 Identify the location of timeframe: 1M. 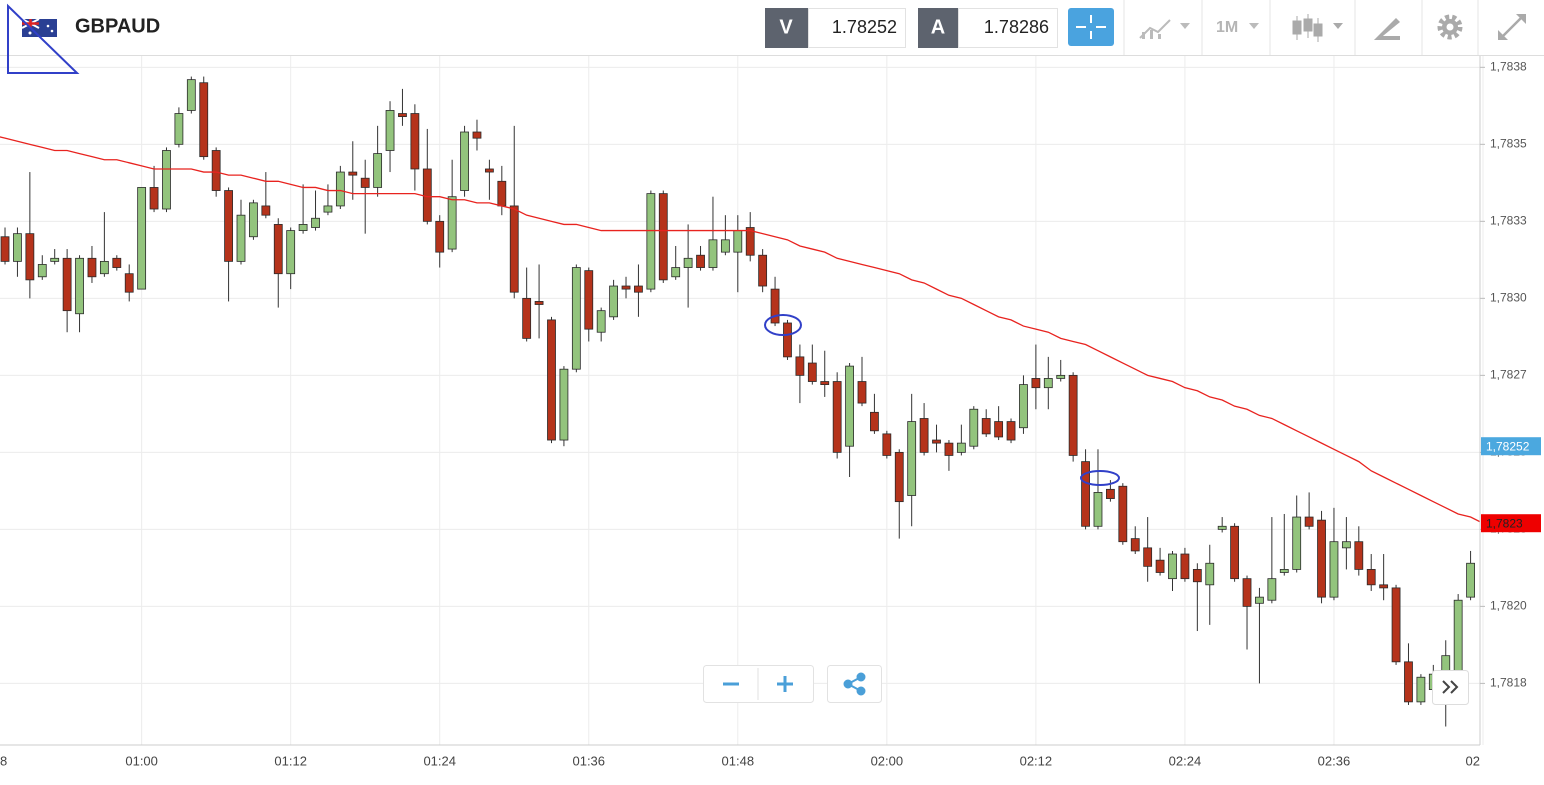
(1227, 27).